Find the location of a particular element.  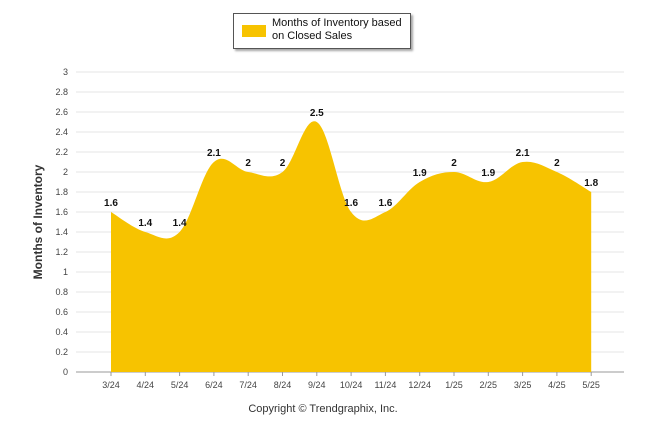

x-tick-label: 12/24 is located at coordinates (419, 385).